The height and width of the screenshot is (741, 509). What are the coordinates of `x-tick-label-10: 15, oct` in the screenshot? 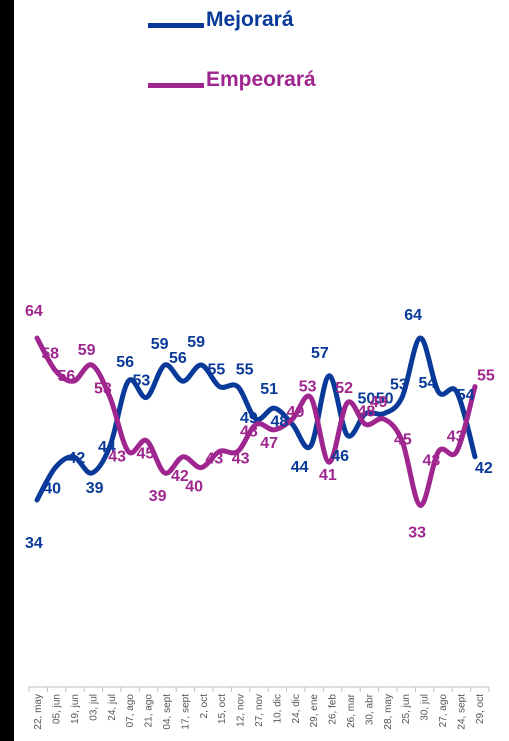 It's located at (222, 709).